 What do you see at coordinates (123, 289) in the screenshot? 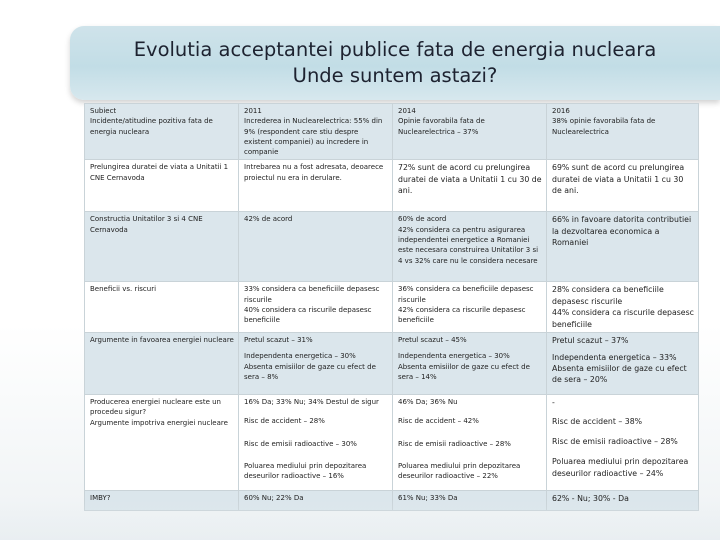
I see `cell-line: Beneficii vs. riscuri` at bounding box center [123, 289].